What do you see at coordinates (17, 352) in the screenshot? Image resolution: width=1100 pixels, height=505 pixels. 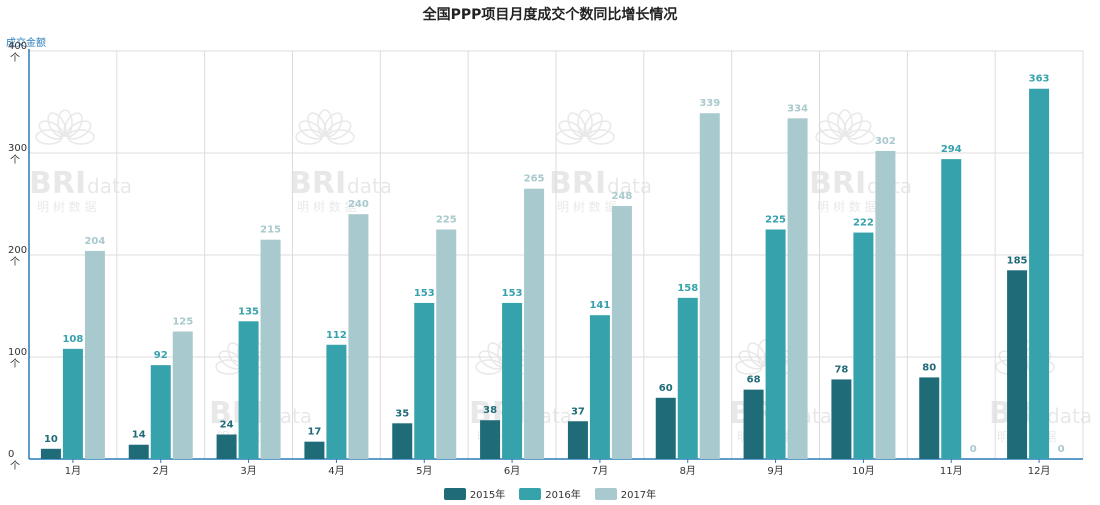 I see `y-tick-label: 100` at bounding box center [17, 352].